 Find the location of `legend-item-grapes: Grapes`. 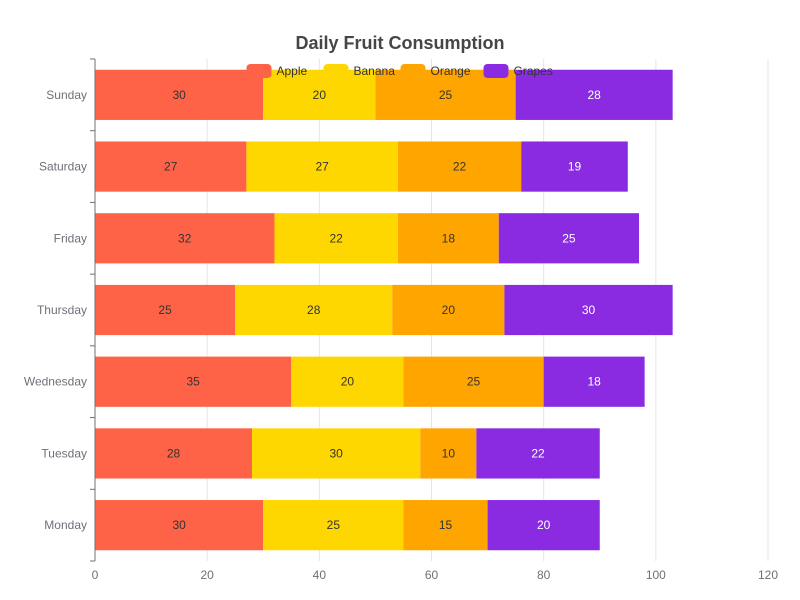

legend-item-grapes: Grapes is located at coordinates (518, 71).